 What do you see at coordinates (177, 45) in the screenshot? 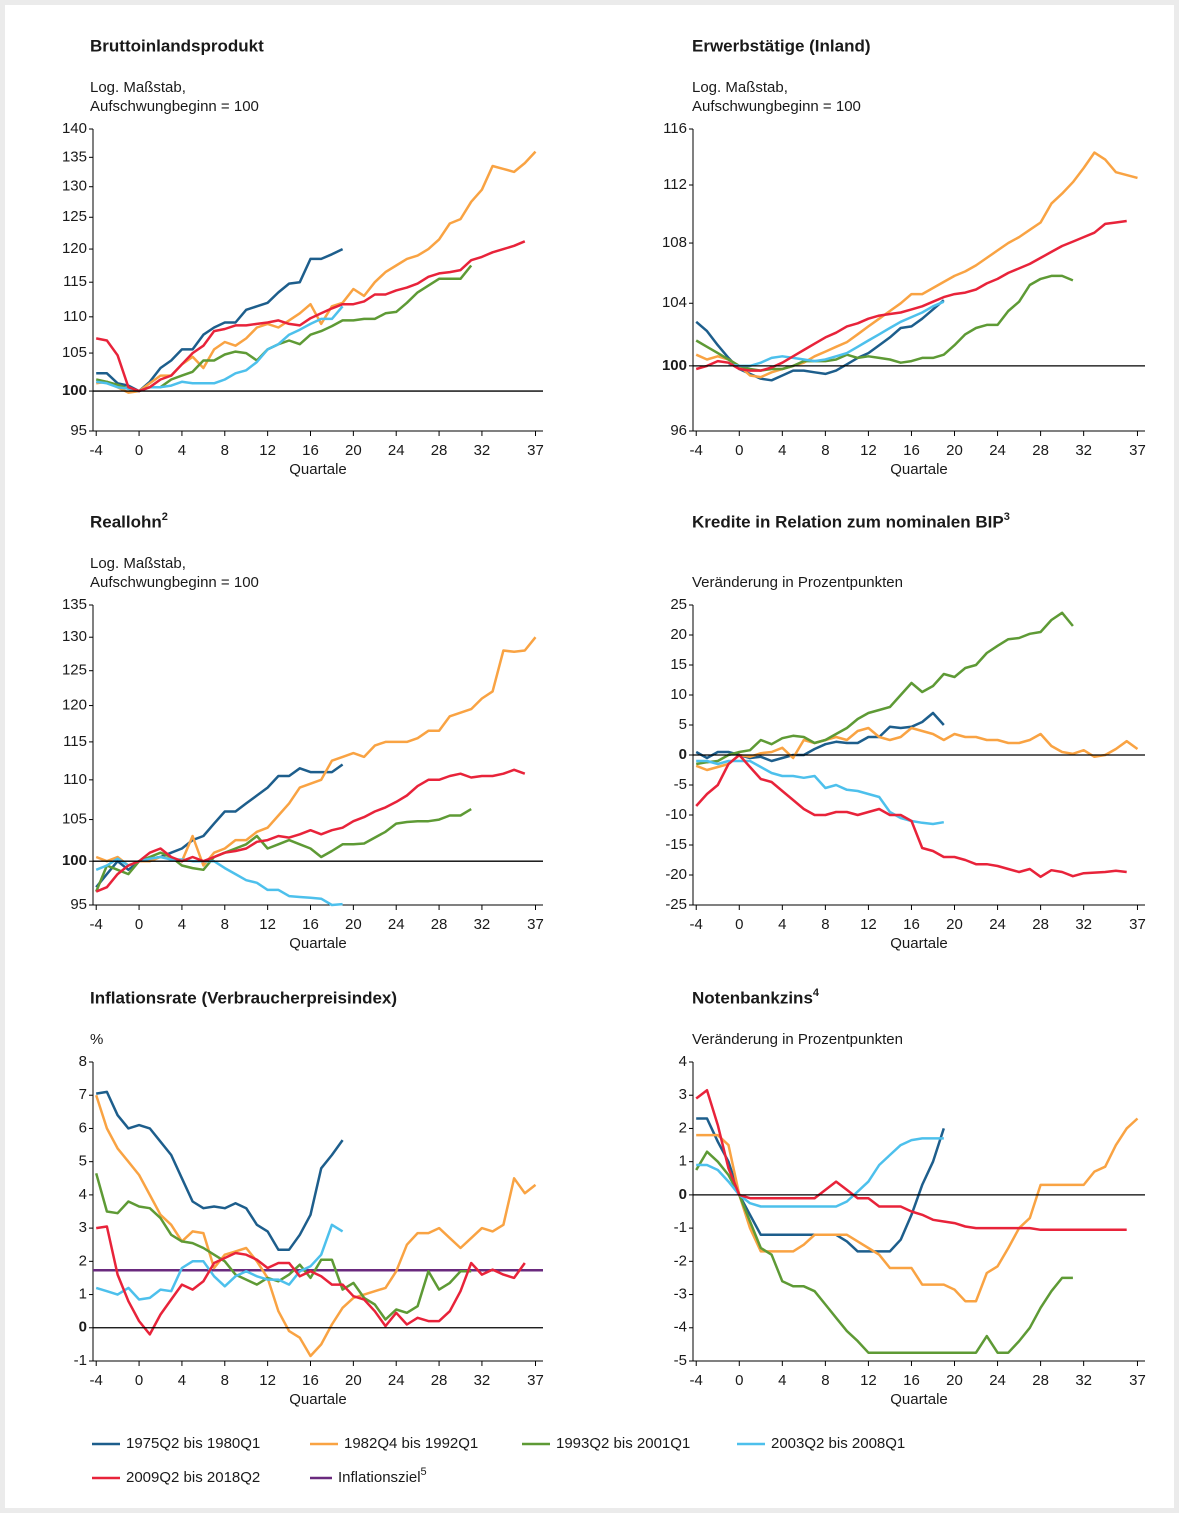
I see `chart-title: Bruttoinlandsprodukt` at bounding box center [177, 45].